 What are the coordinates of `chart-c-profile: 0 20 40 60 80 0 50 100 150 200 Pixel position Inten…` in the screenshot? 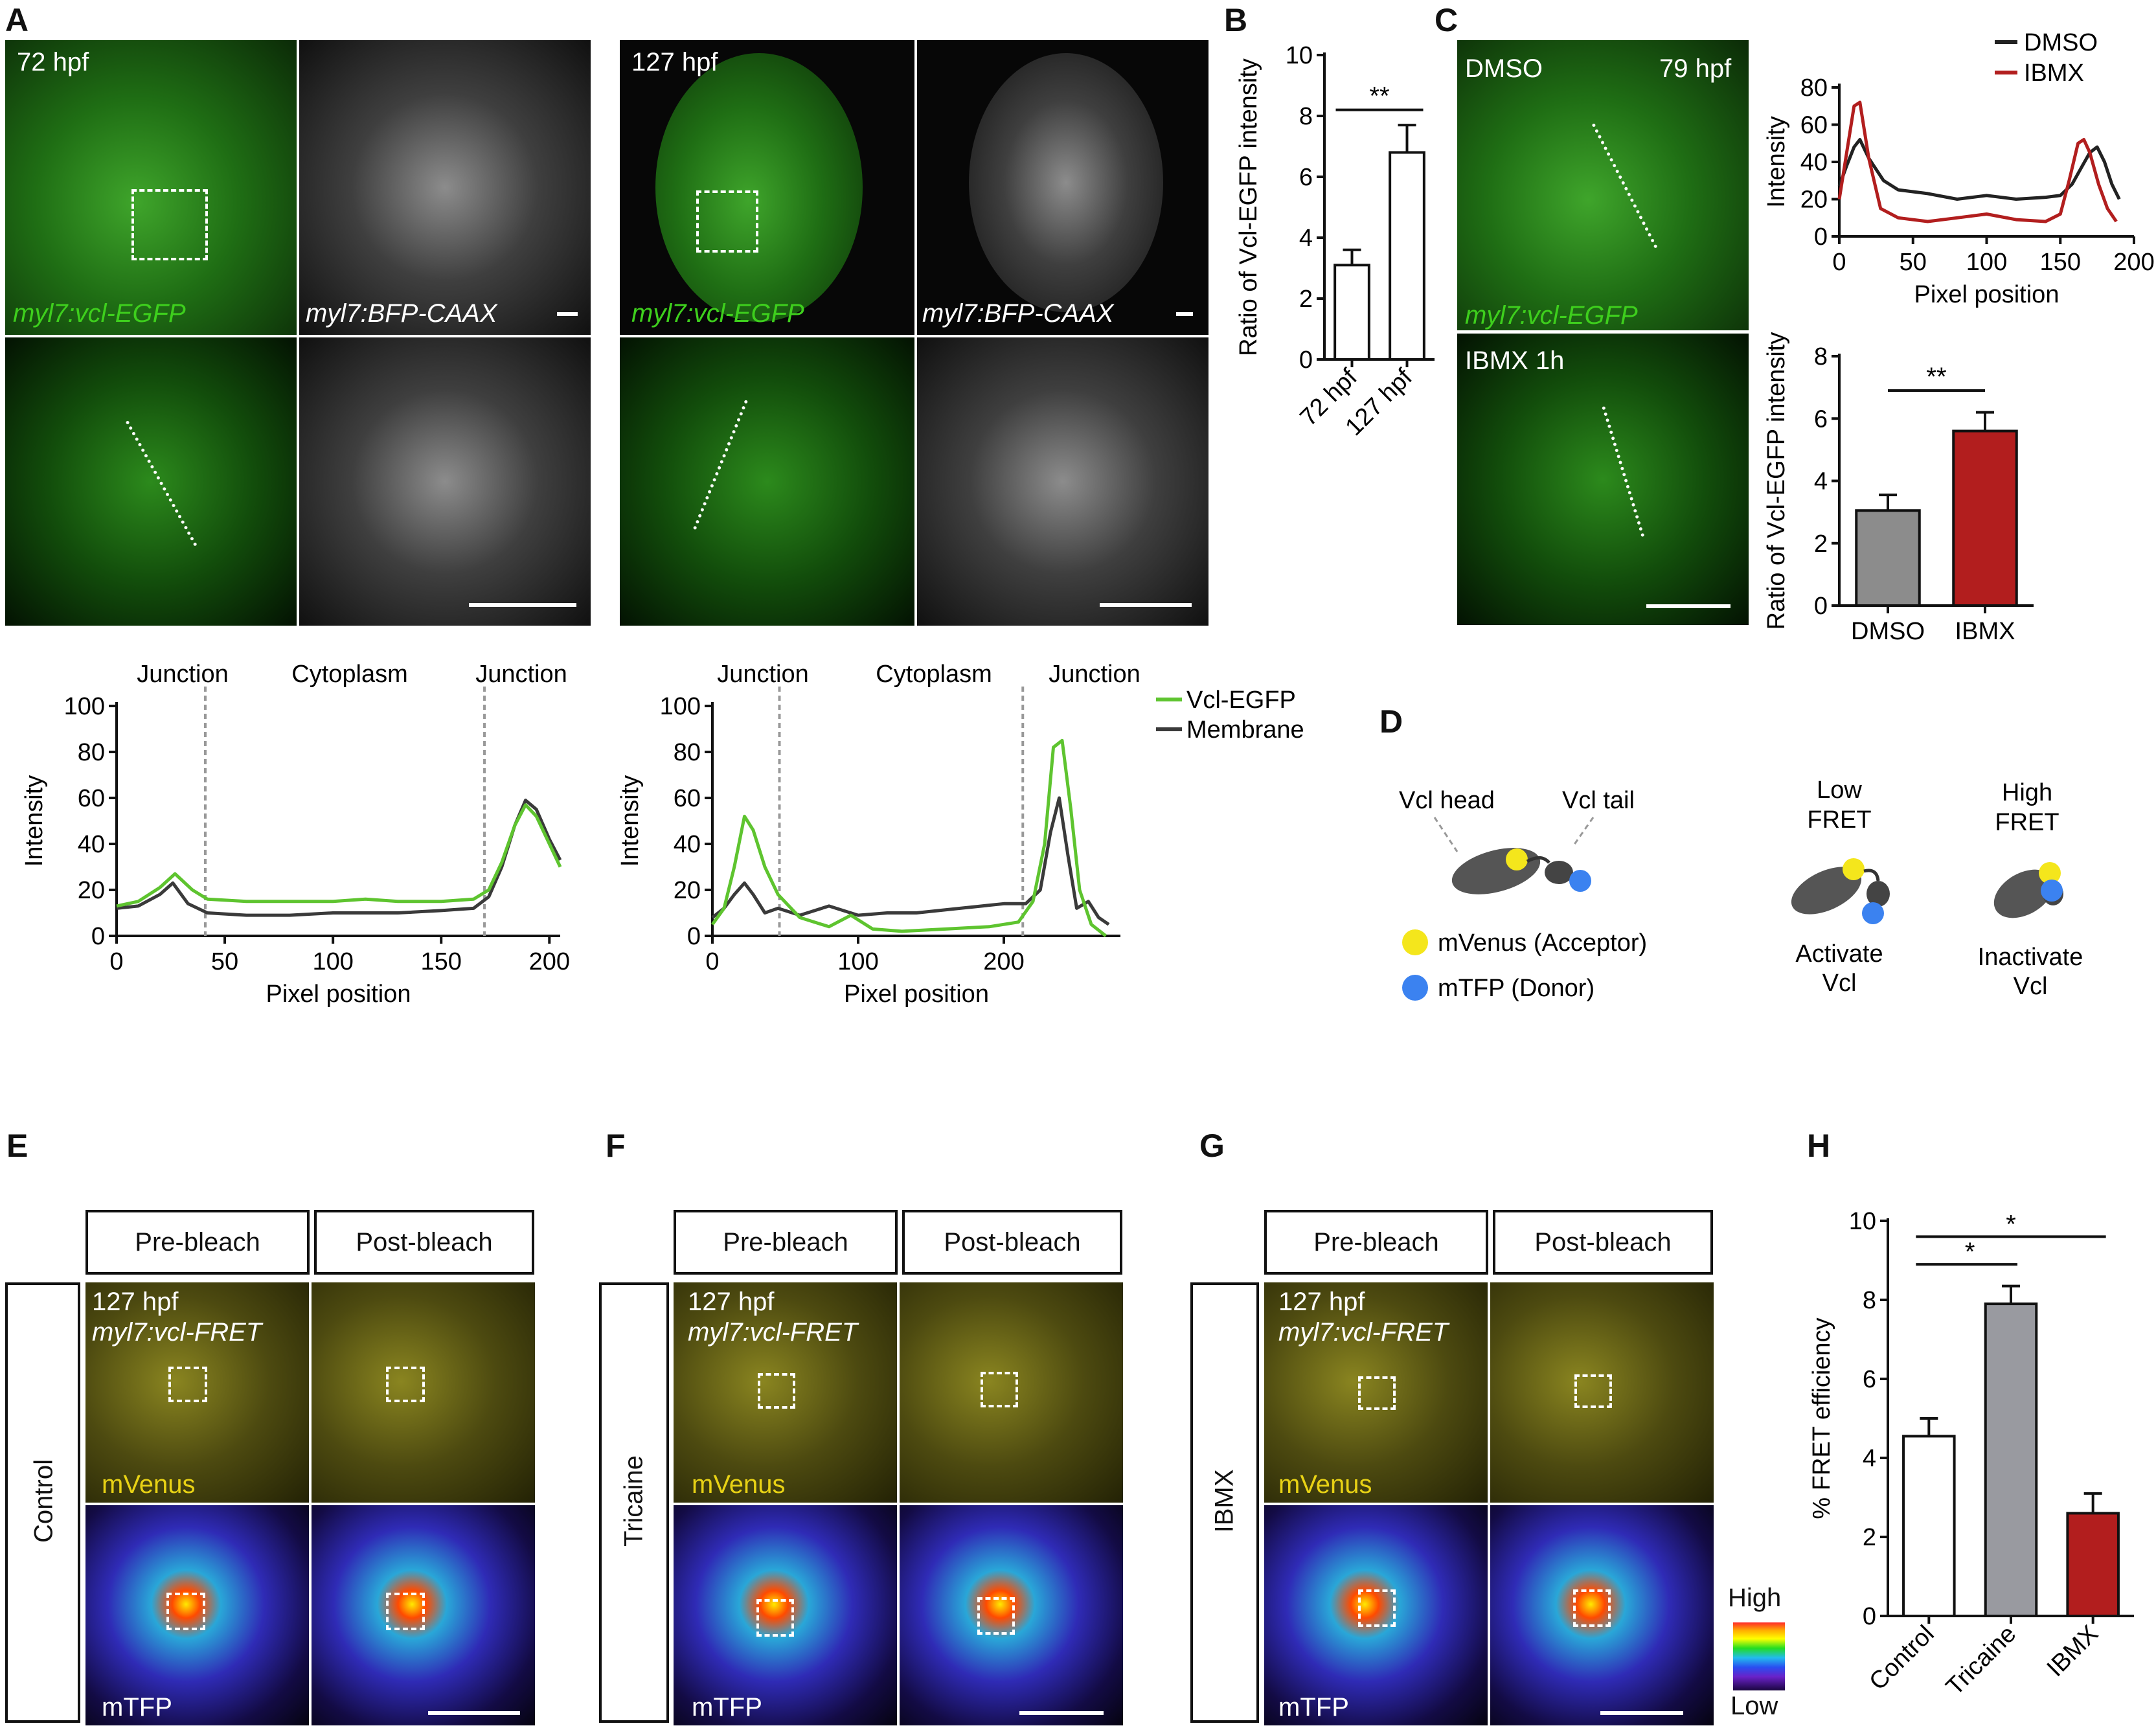 It's located at (1959, 168).